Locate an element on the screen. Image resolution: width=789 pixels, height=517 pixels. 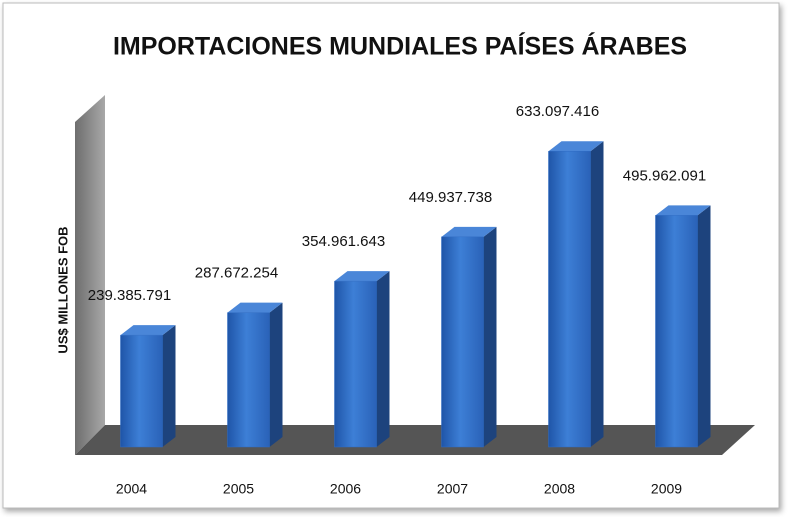
data-label: 239.385.791 is located at coordinates (129, 295).